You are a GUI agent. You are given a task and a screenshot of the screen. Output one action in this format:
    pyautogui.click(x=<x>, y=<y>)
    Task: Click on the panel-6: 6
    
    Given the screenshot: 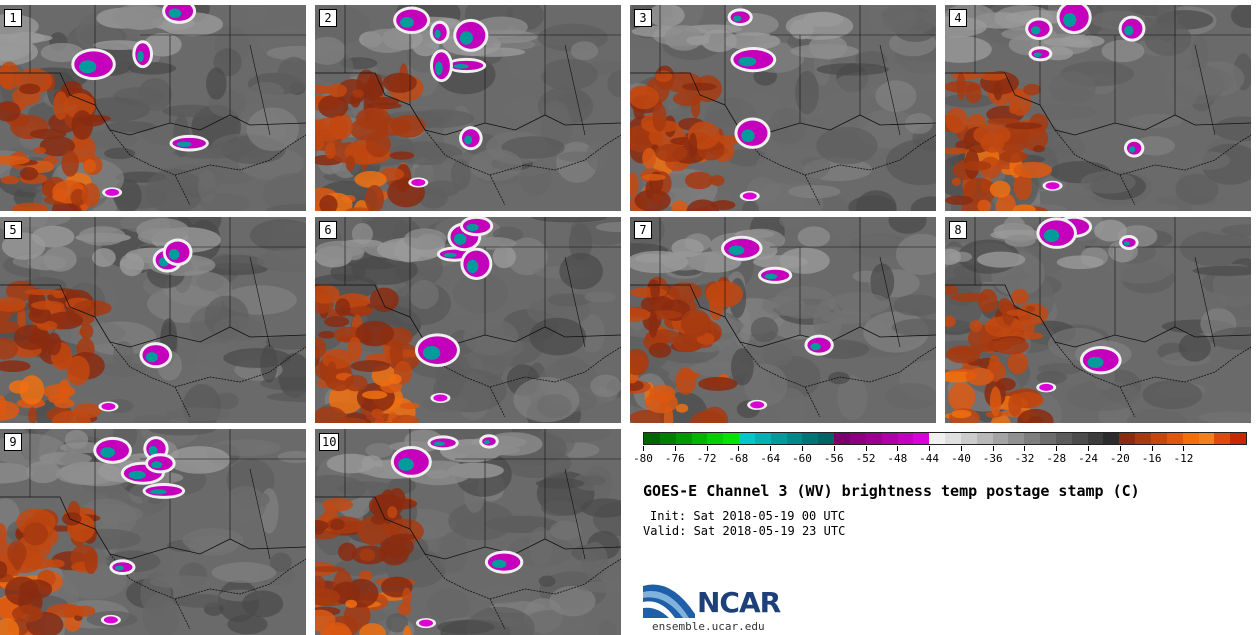 What is the action you would take?
    pyautogui.click(x=468, y=320)
    